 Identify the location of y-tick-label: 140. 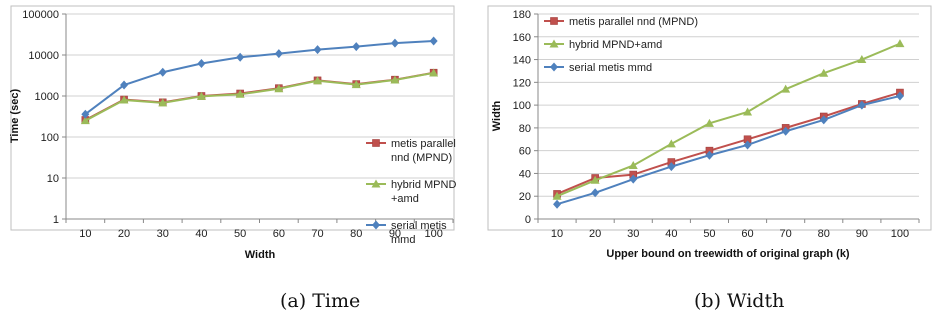
(522, 61).